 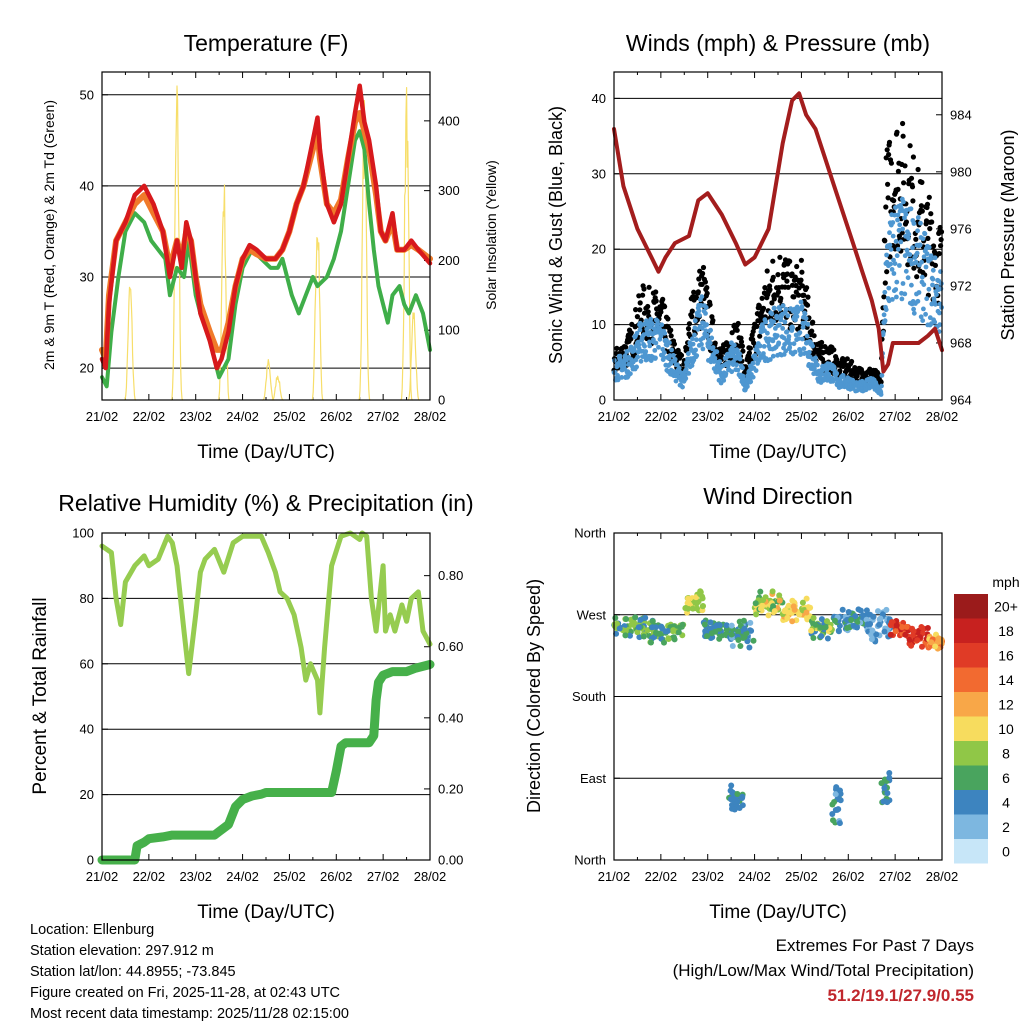 What do you see at coordinates (1006, 753) in the screenshot?
I see `speed-legend-label: 8` at bounding box center [1006, 753].